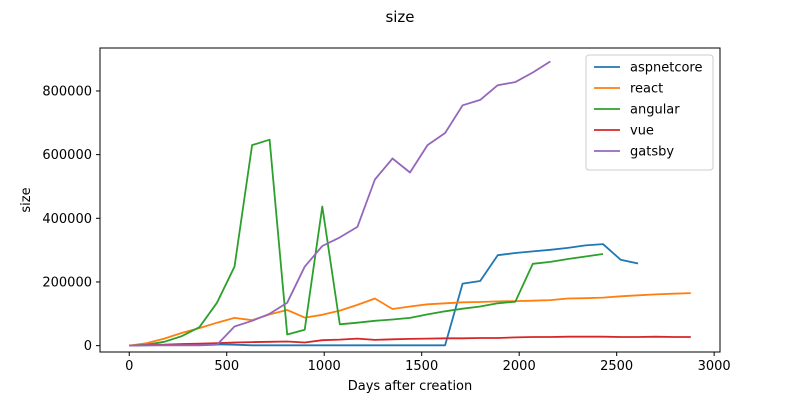 This screenshot has height=404, width=800. I want to click on y-tick-label: 600000, so click(67, 155).